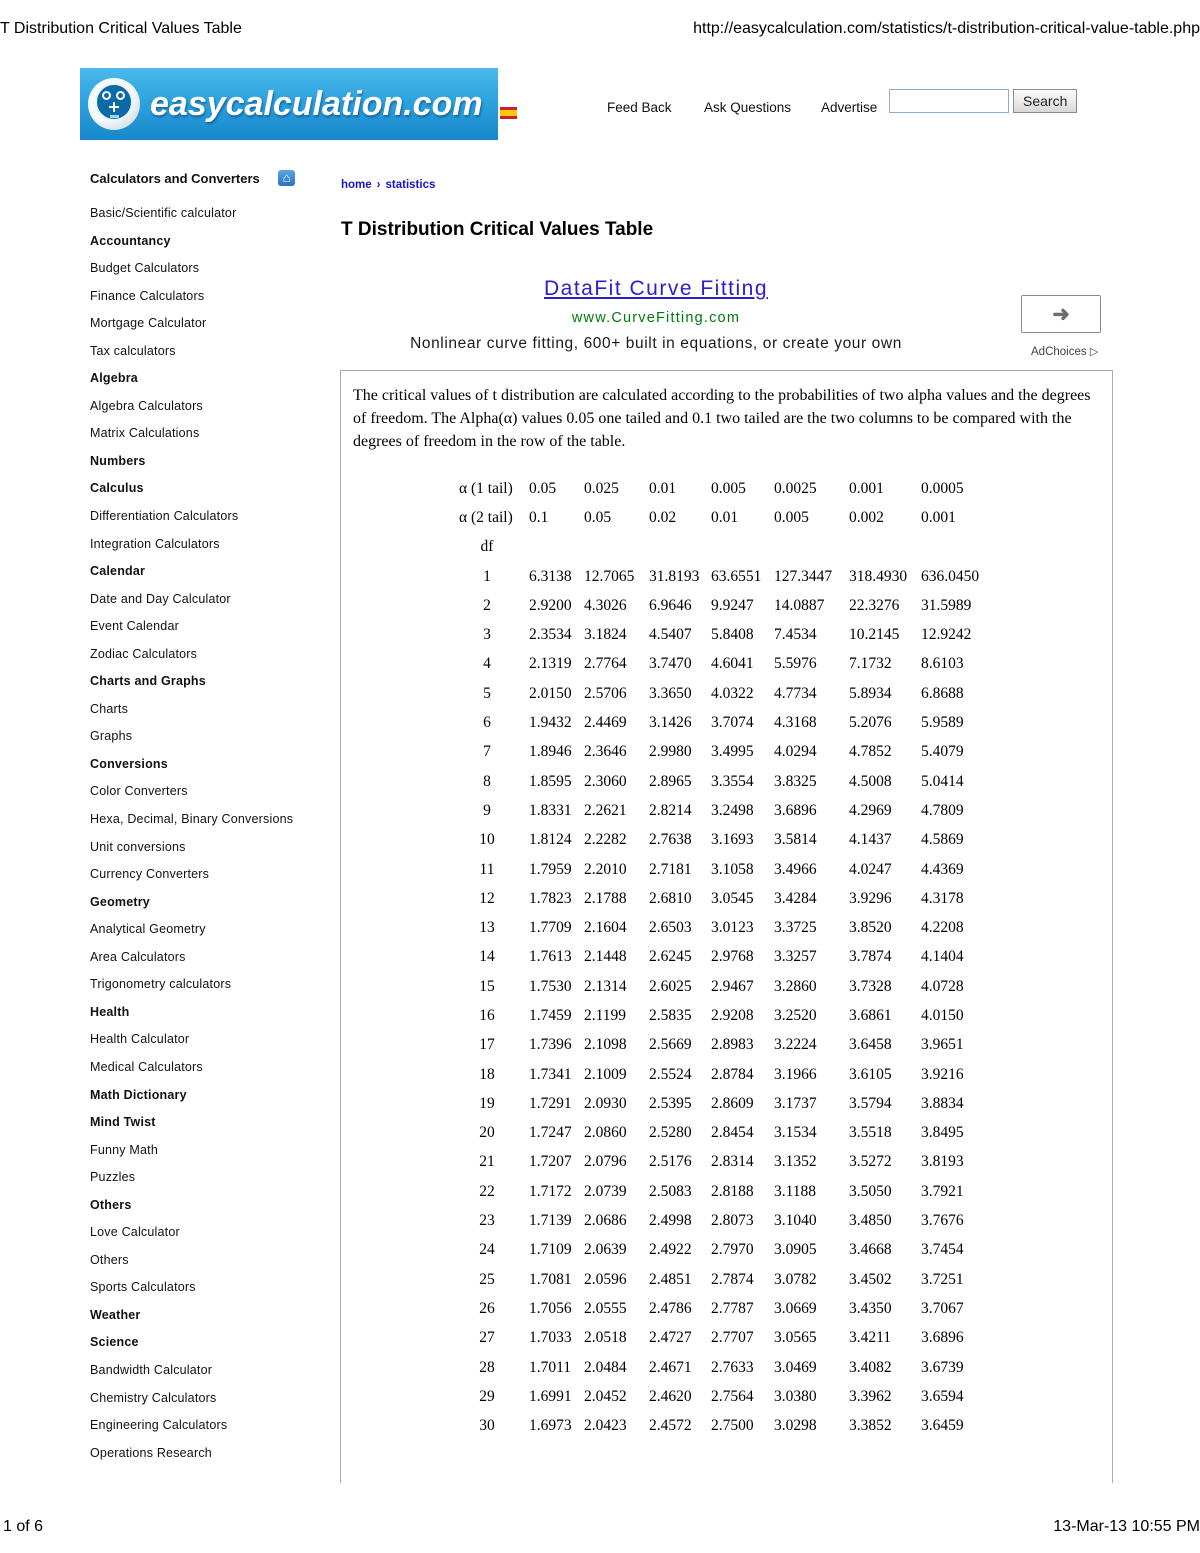 This screenshot has height=1553, width=1200. I want to click on sidebar-item-matrix-calculations: Matrix Calculations, so click(145, 433).